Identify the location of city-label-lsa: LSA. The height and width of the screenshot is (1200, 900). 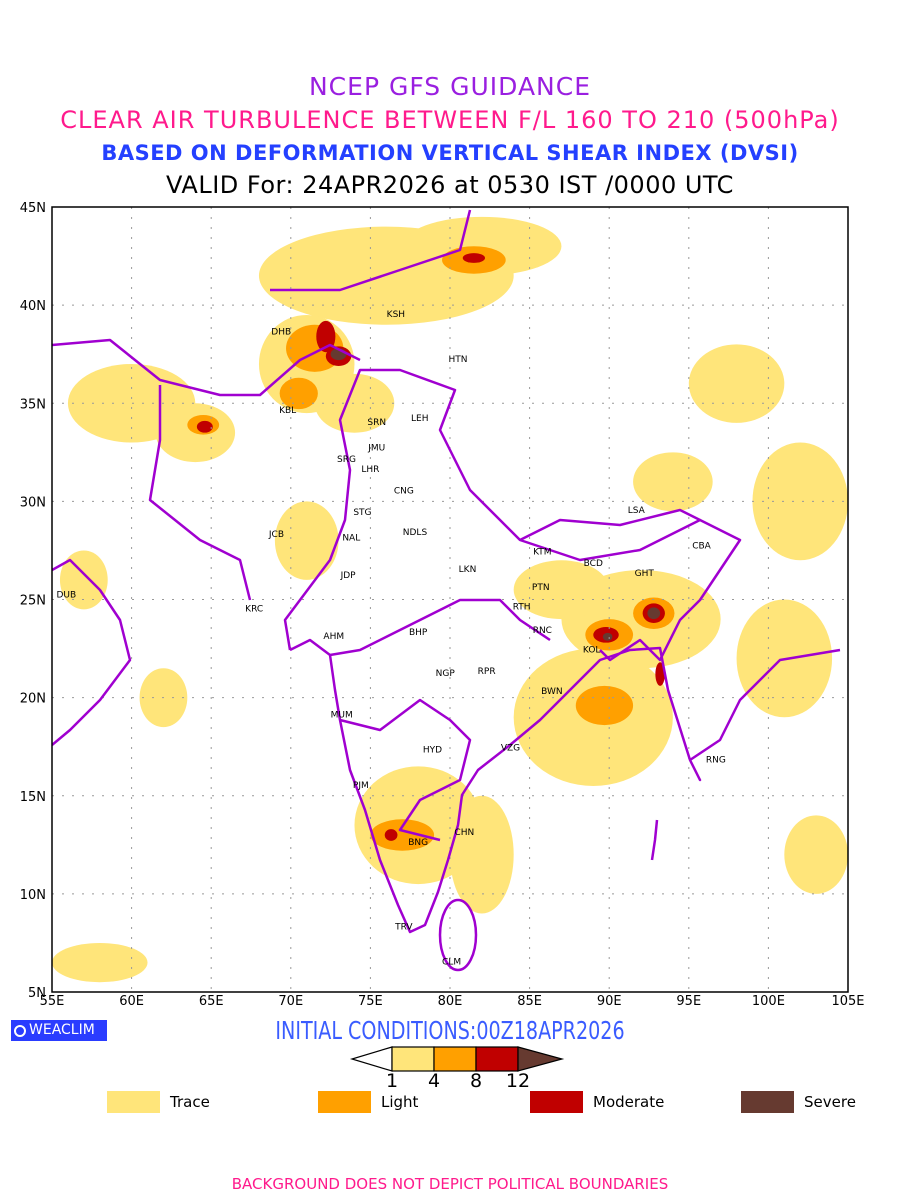
(637, 511).